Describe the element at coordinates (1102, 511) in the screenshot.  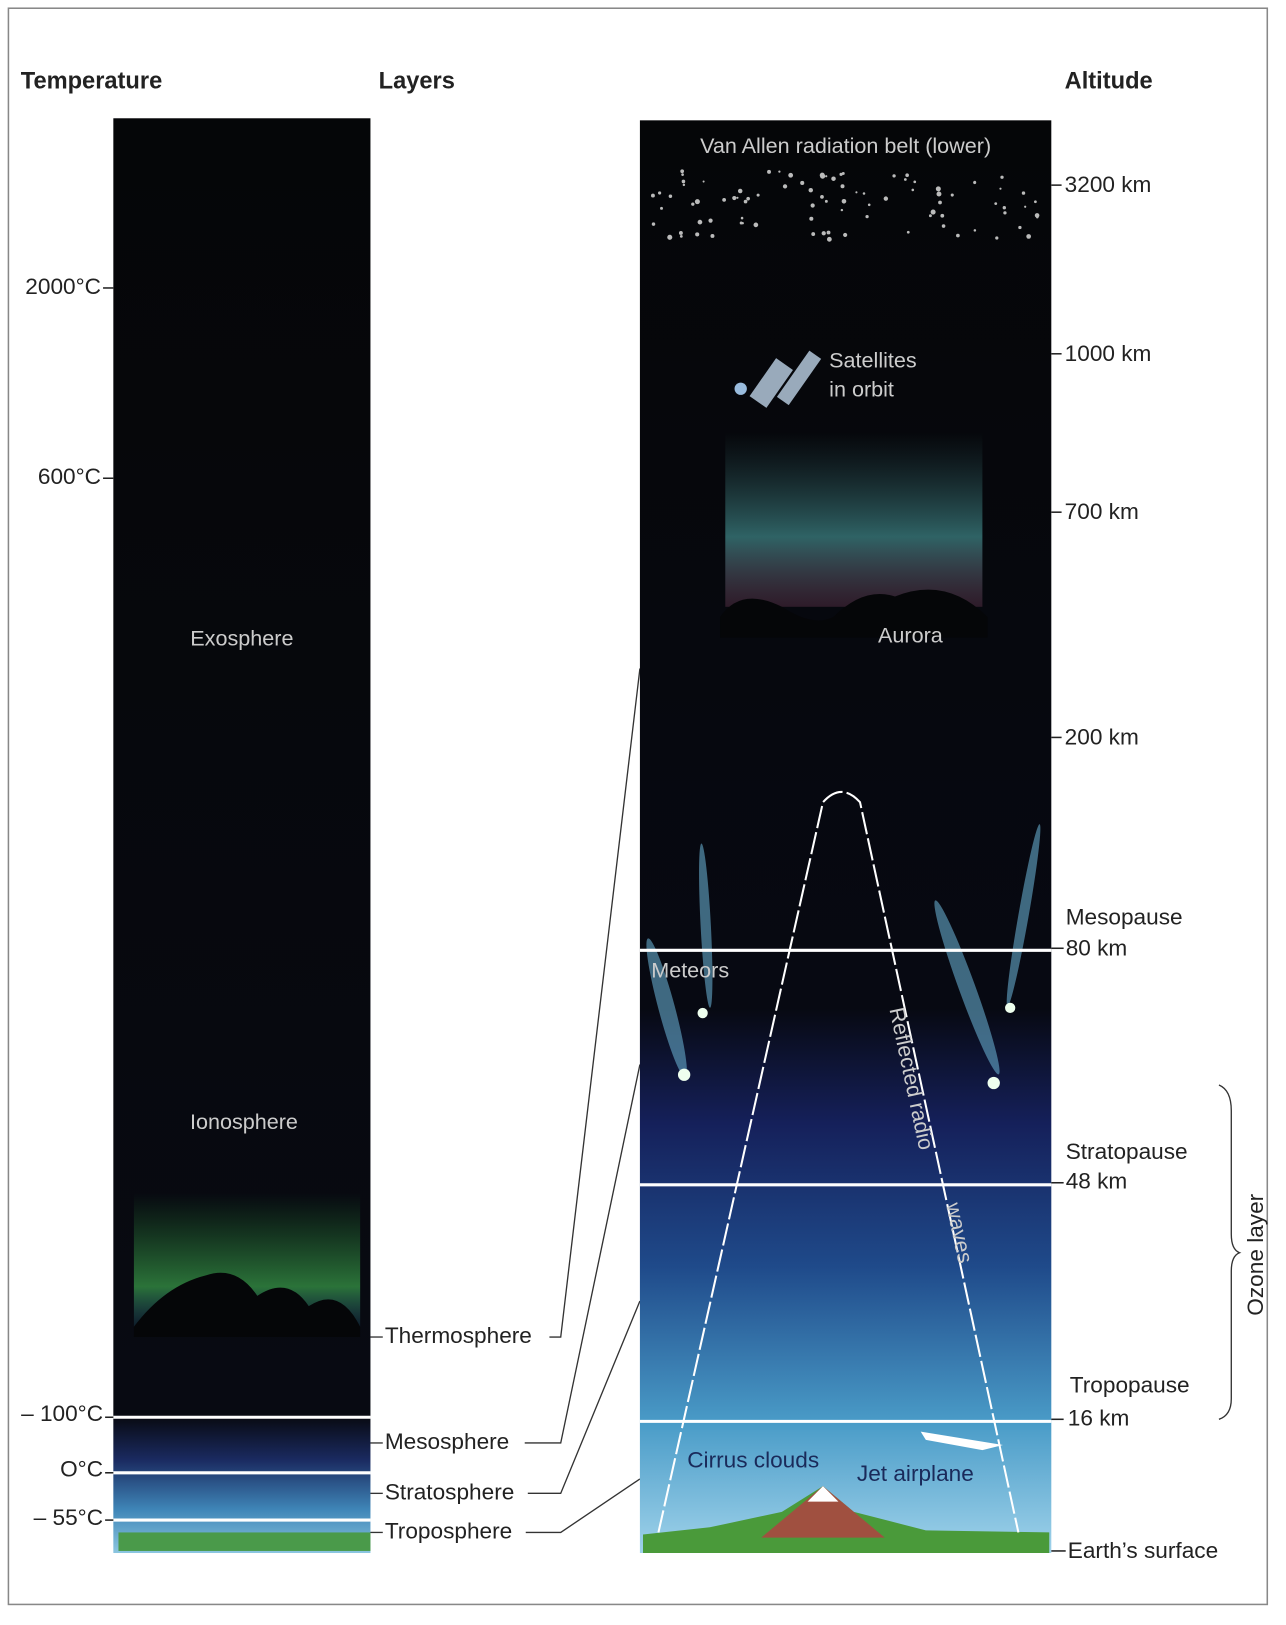
I see `altitude-label: 700 km` at that location.